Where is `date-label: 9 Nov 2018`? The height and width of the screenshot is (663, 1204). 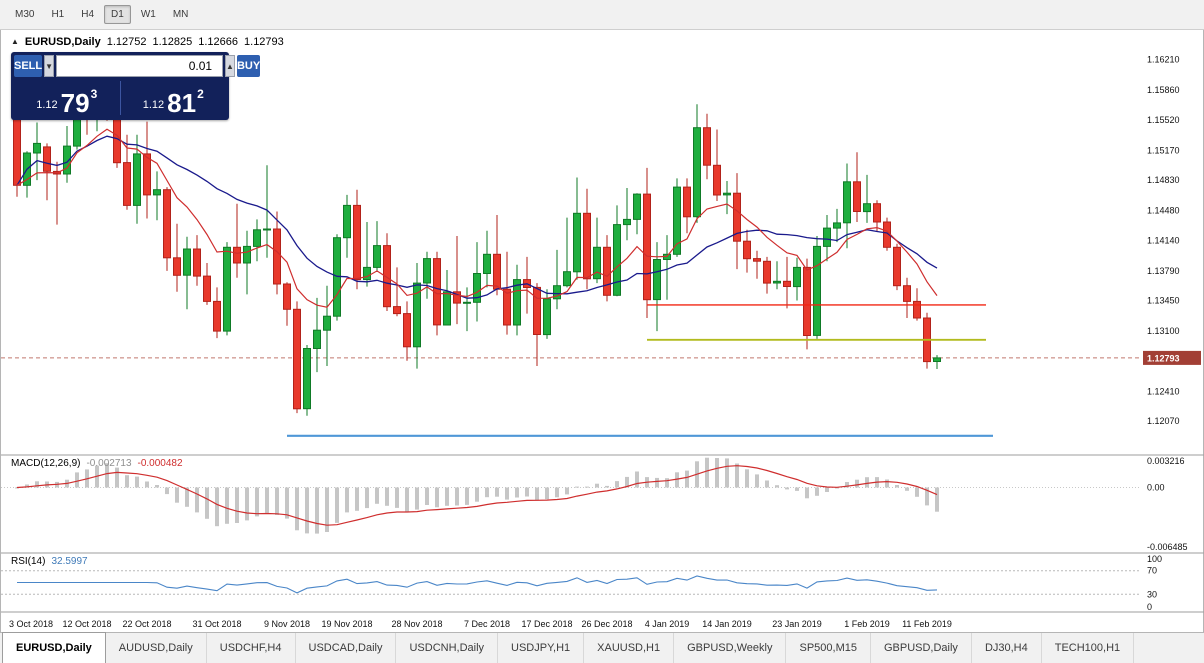 date-label: 9 Nov 2018 is located at coordinates (287, 624).